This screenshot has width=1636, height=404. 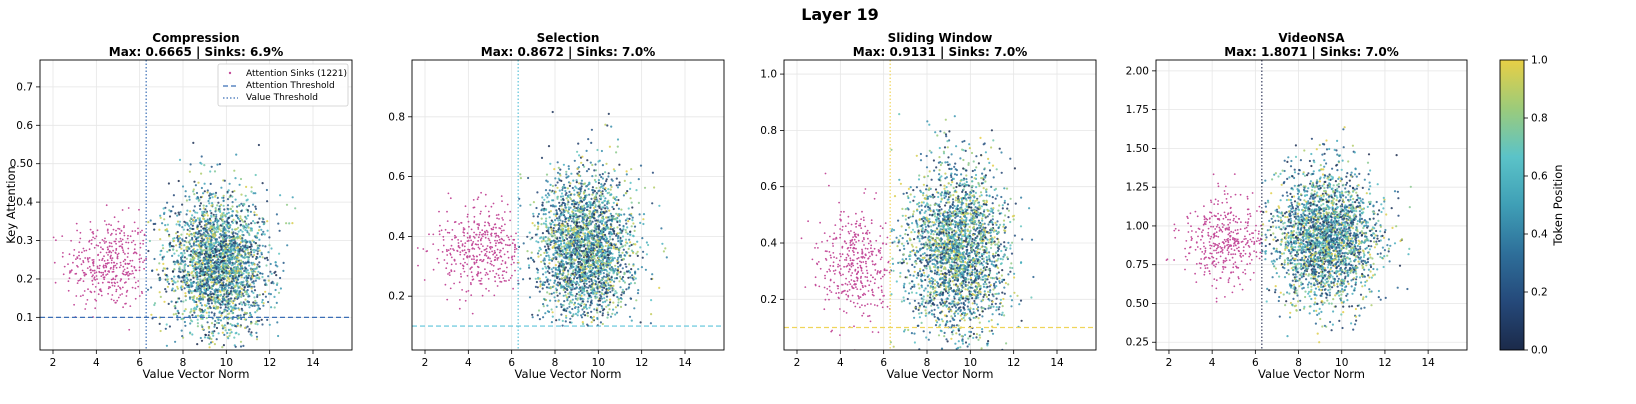 I want to click on legend-entry: Attention Threshold, so click(x=290, y=86).